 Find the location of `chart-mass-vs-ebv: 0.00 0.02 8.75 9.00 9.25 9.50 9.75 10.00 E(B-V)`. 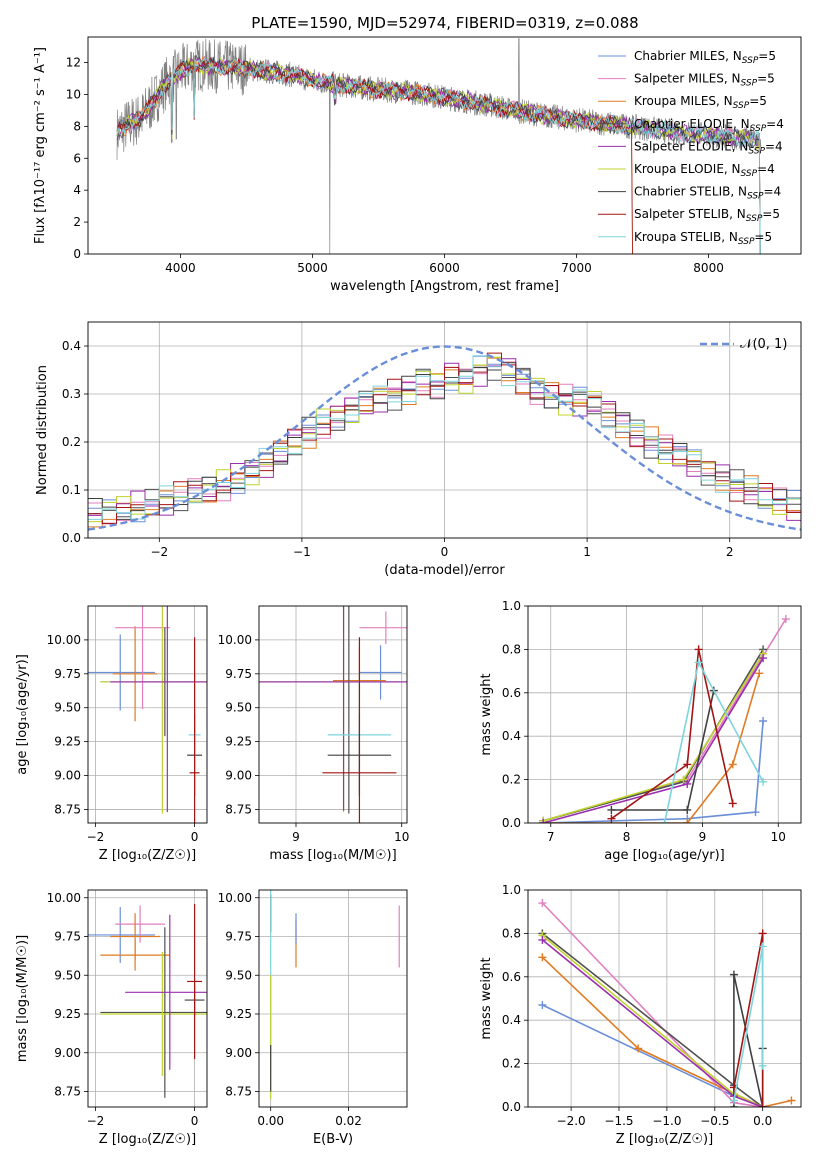

chart-mass-vs-ebv: 0.00 0.02 8.75 9.00 9.25 9.50 9.75 10.00 E(B-V) is located at coordinates (313, 1018).